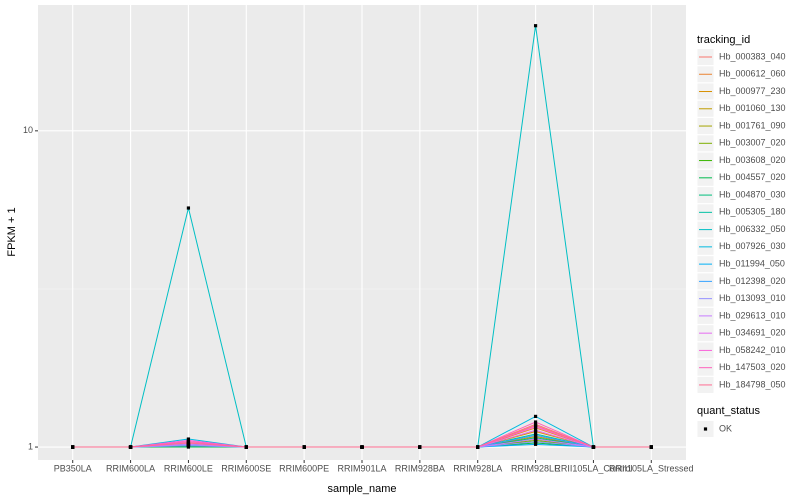  What do you see at coordinates (752, 229) in the screenshot?
I see `legend-label: Hb_006332_050` at bounding box center [752, 229].